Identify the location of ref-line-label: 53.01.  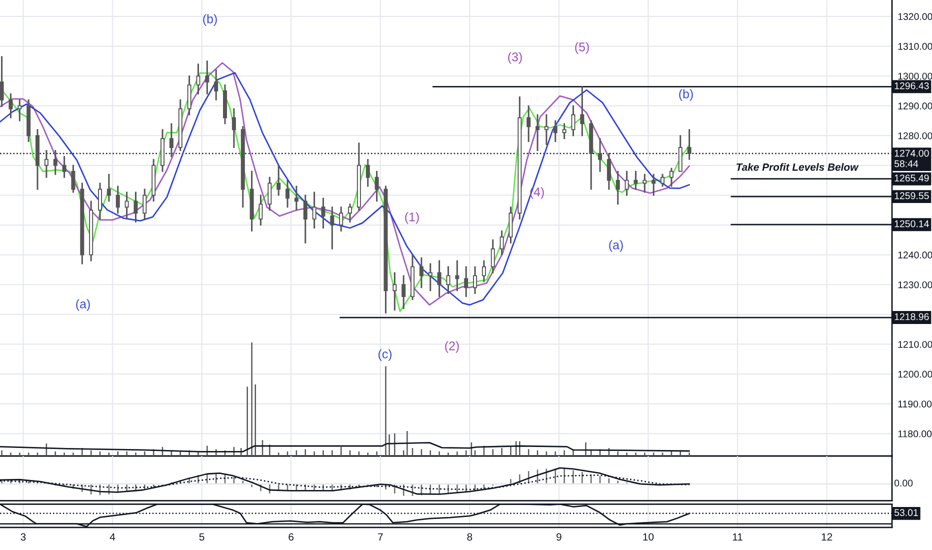
(906, 512).